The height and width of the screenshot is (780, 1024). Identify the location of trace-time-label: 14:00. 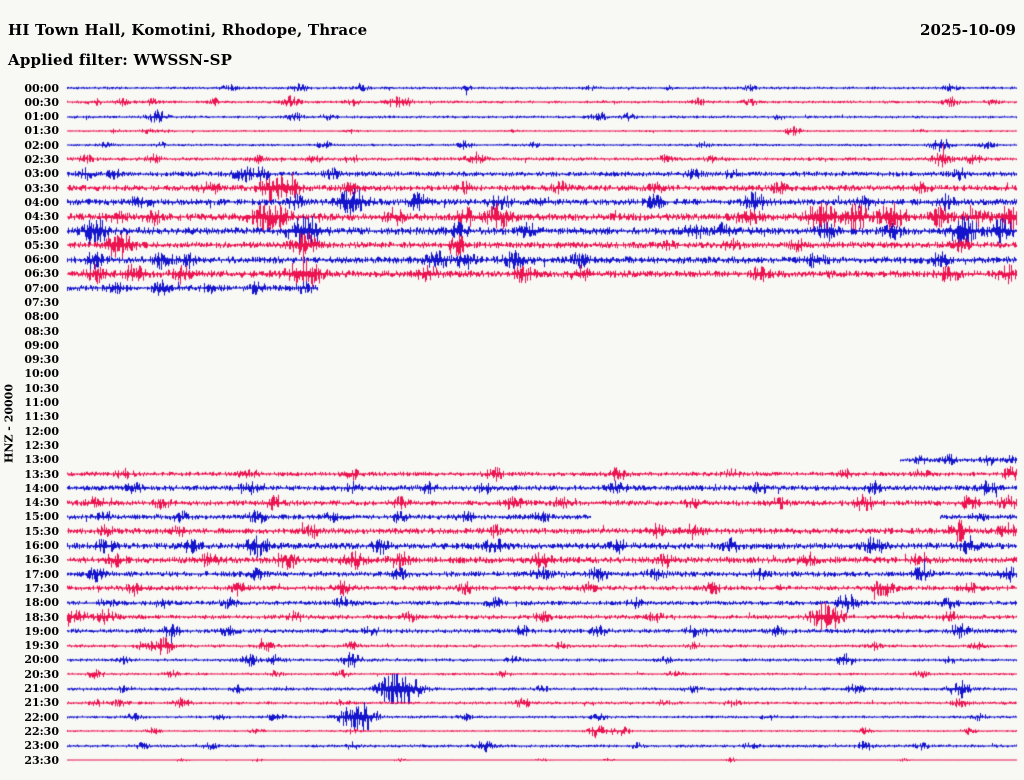
(41, 488).